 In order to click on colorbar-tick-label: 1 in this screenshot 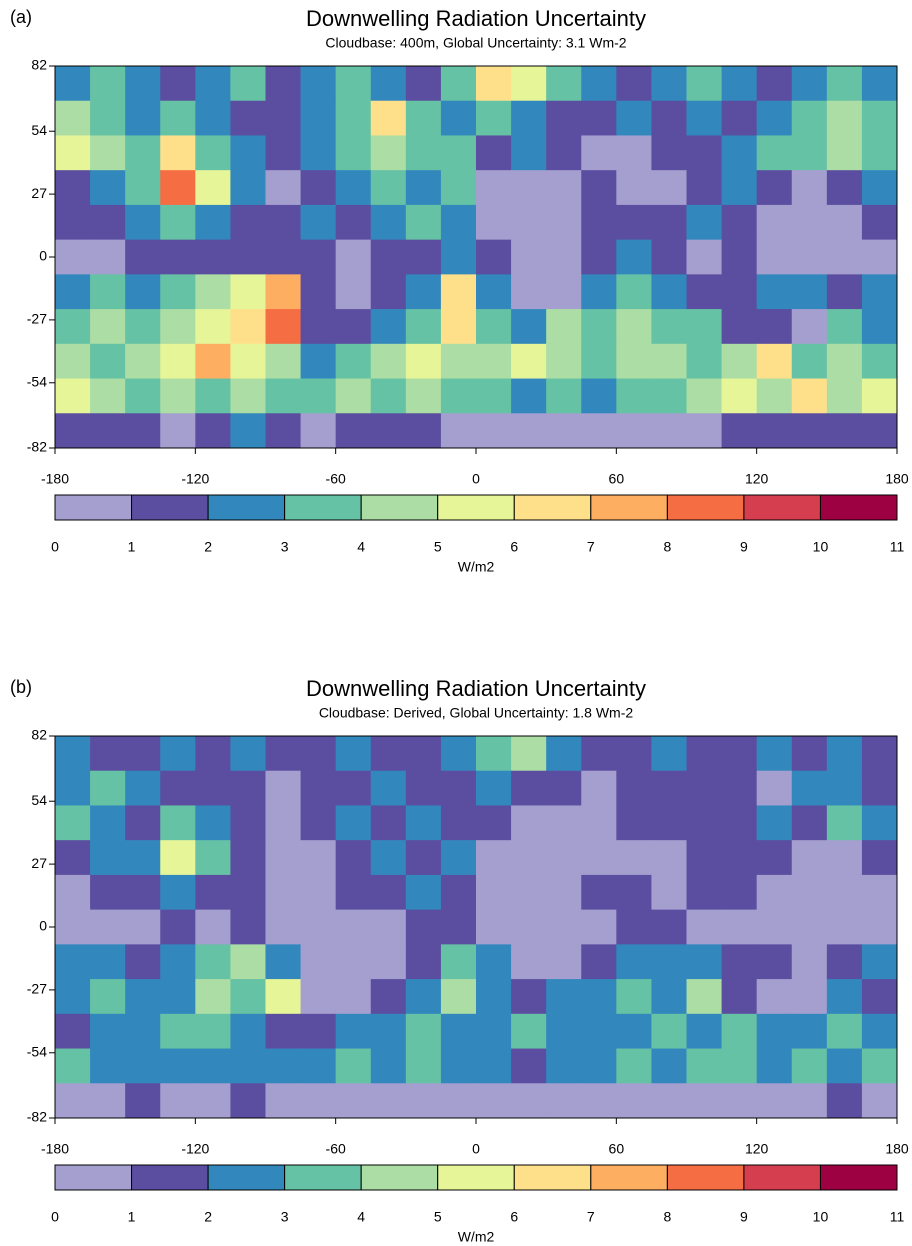, I will do `click(132, 1217)`.